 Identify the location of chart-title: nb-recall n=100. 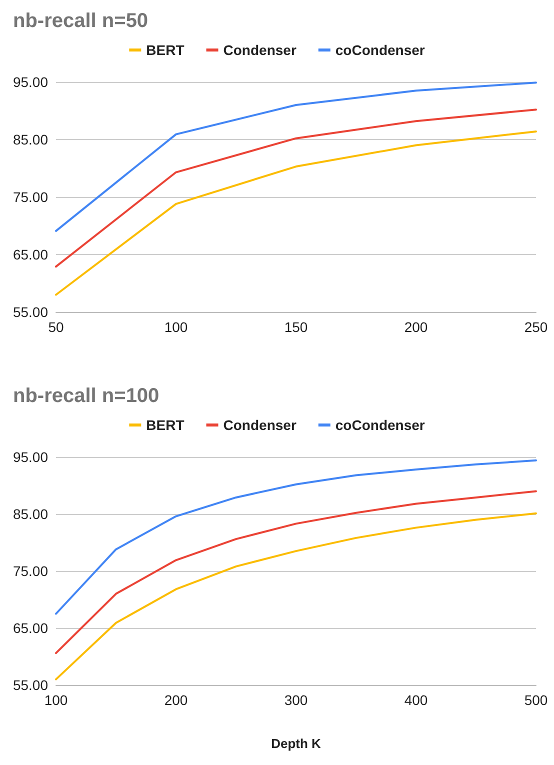
(86, 396).